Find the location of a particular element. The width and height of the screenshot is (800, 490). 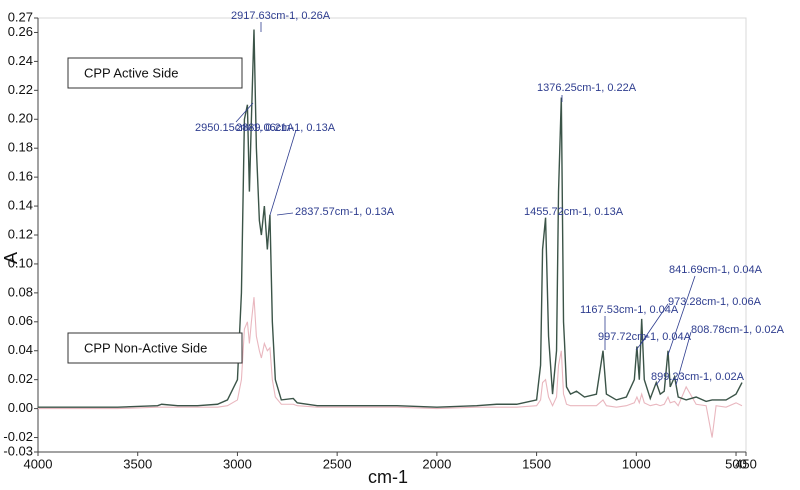

x-tick-label: 4000 is located at coordinates (38, 463).